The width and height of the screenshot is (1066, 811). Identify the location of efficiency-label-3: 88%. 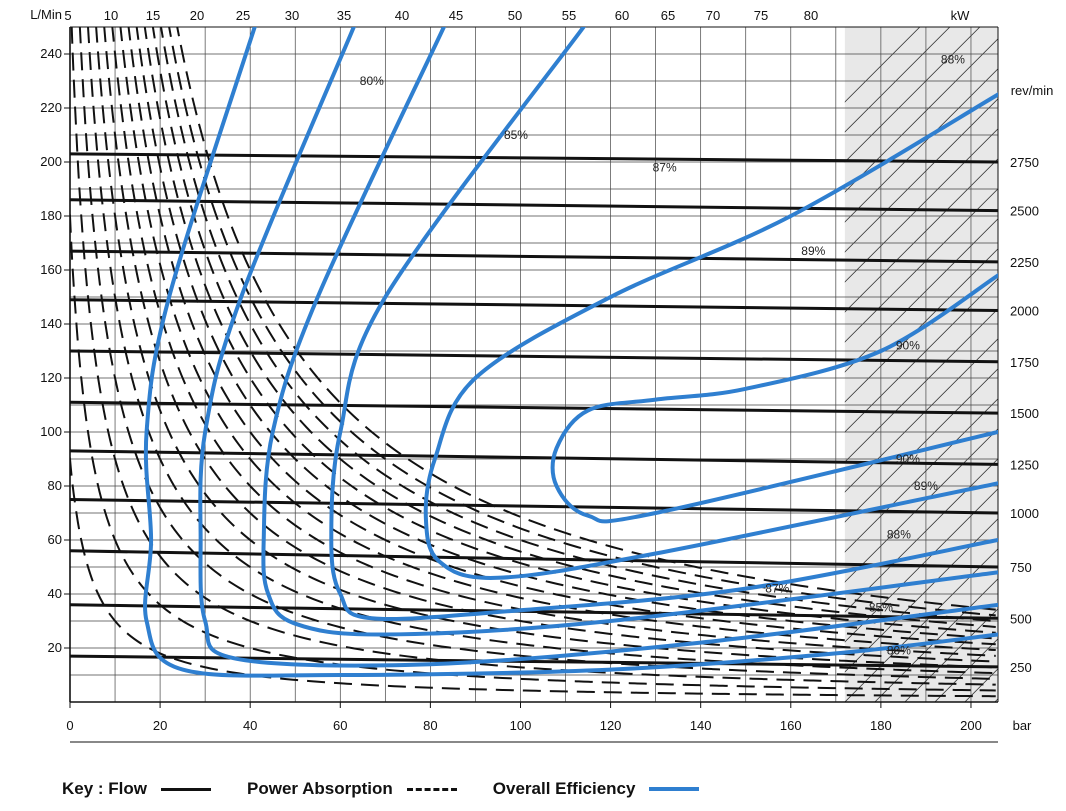
(953, 59).